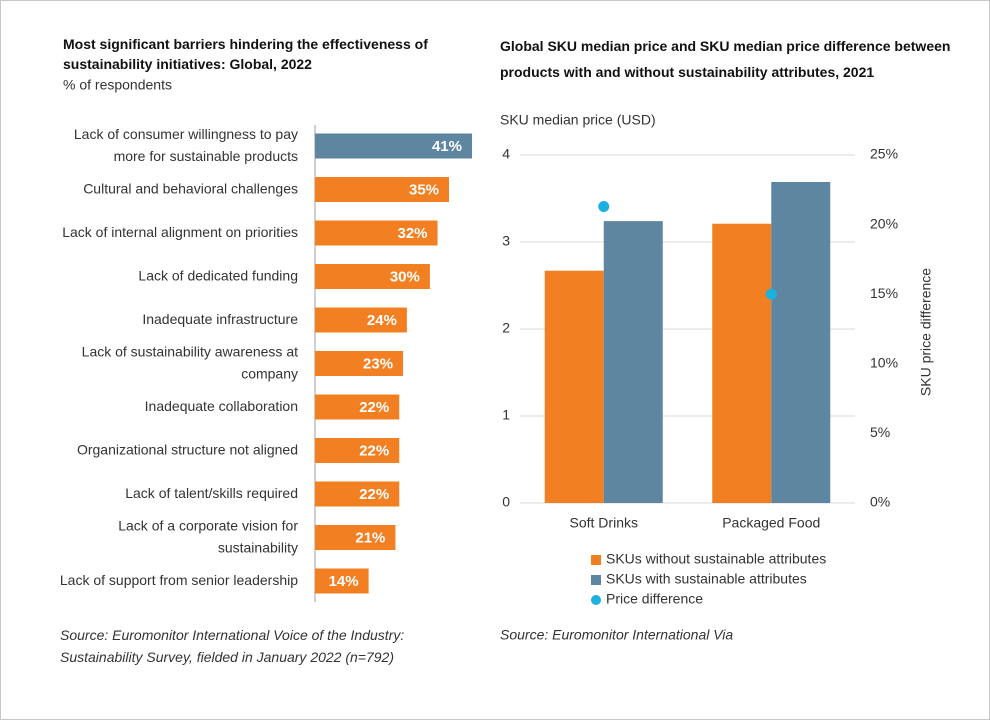  Describe the element at coordinates (382, 320) in the screenshot. I see `value-label: 24%` at that location.